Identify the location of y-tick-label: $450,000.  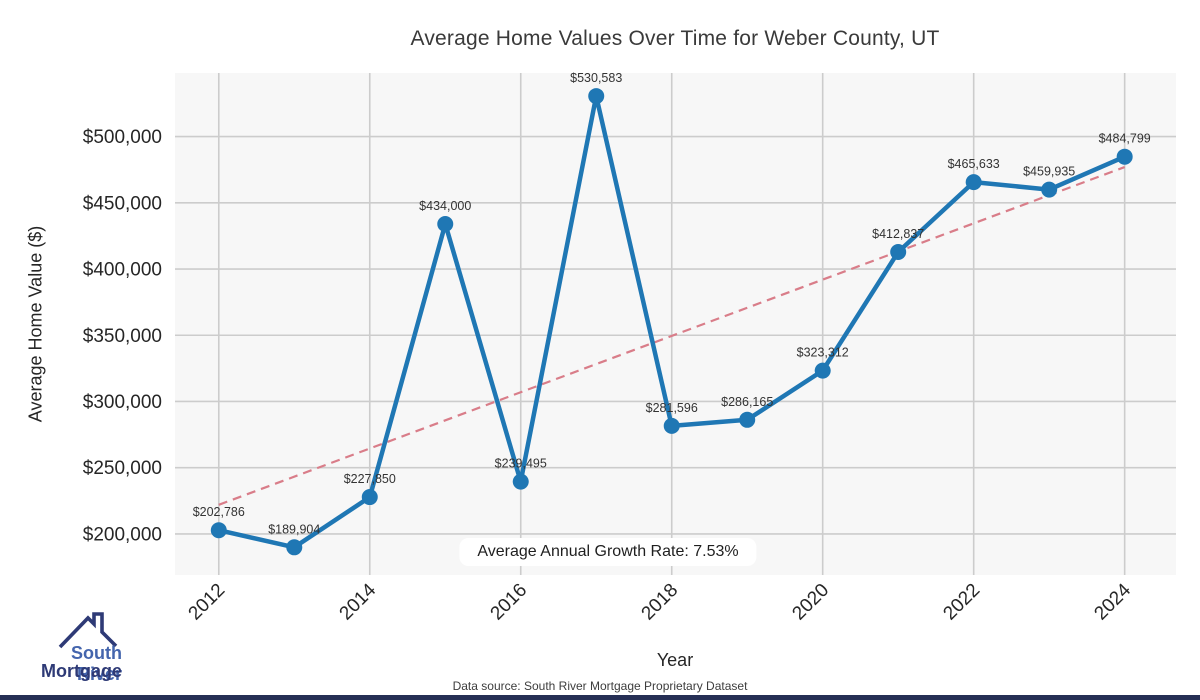
(122, 203).